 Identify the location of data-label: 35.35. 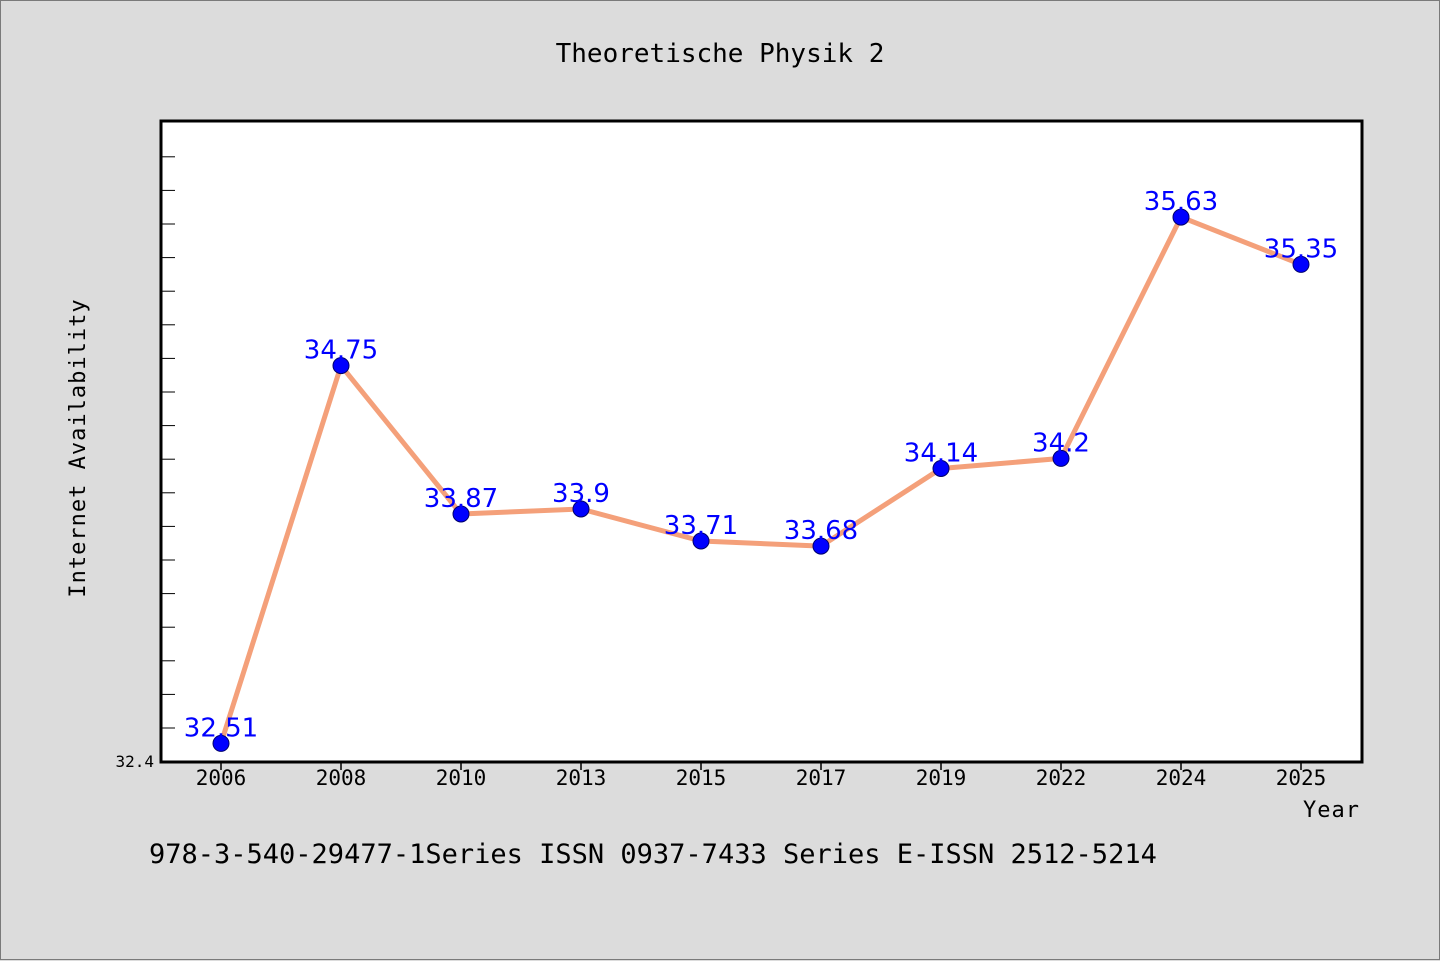
(1301, 249).